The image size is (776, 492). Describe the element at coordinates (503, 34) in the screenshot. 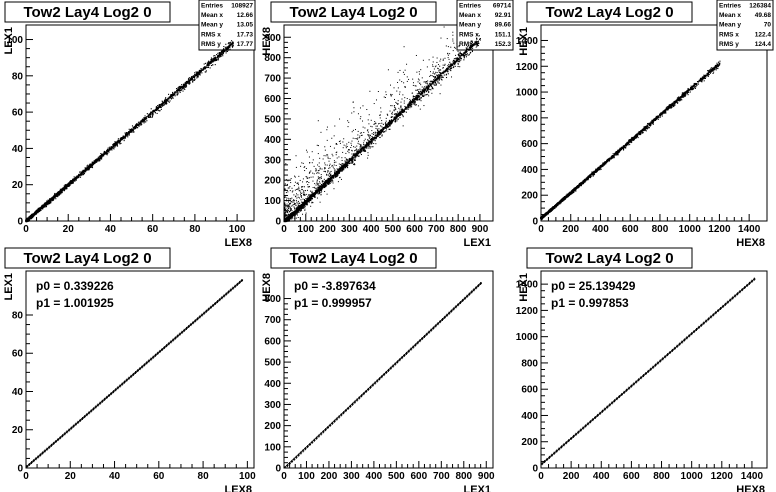

I see `stats-value: 151.1` at that location.